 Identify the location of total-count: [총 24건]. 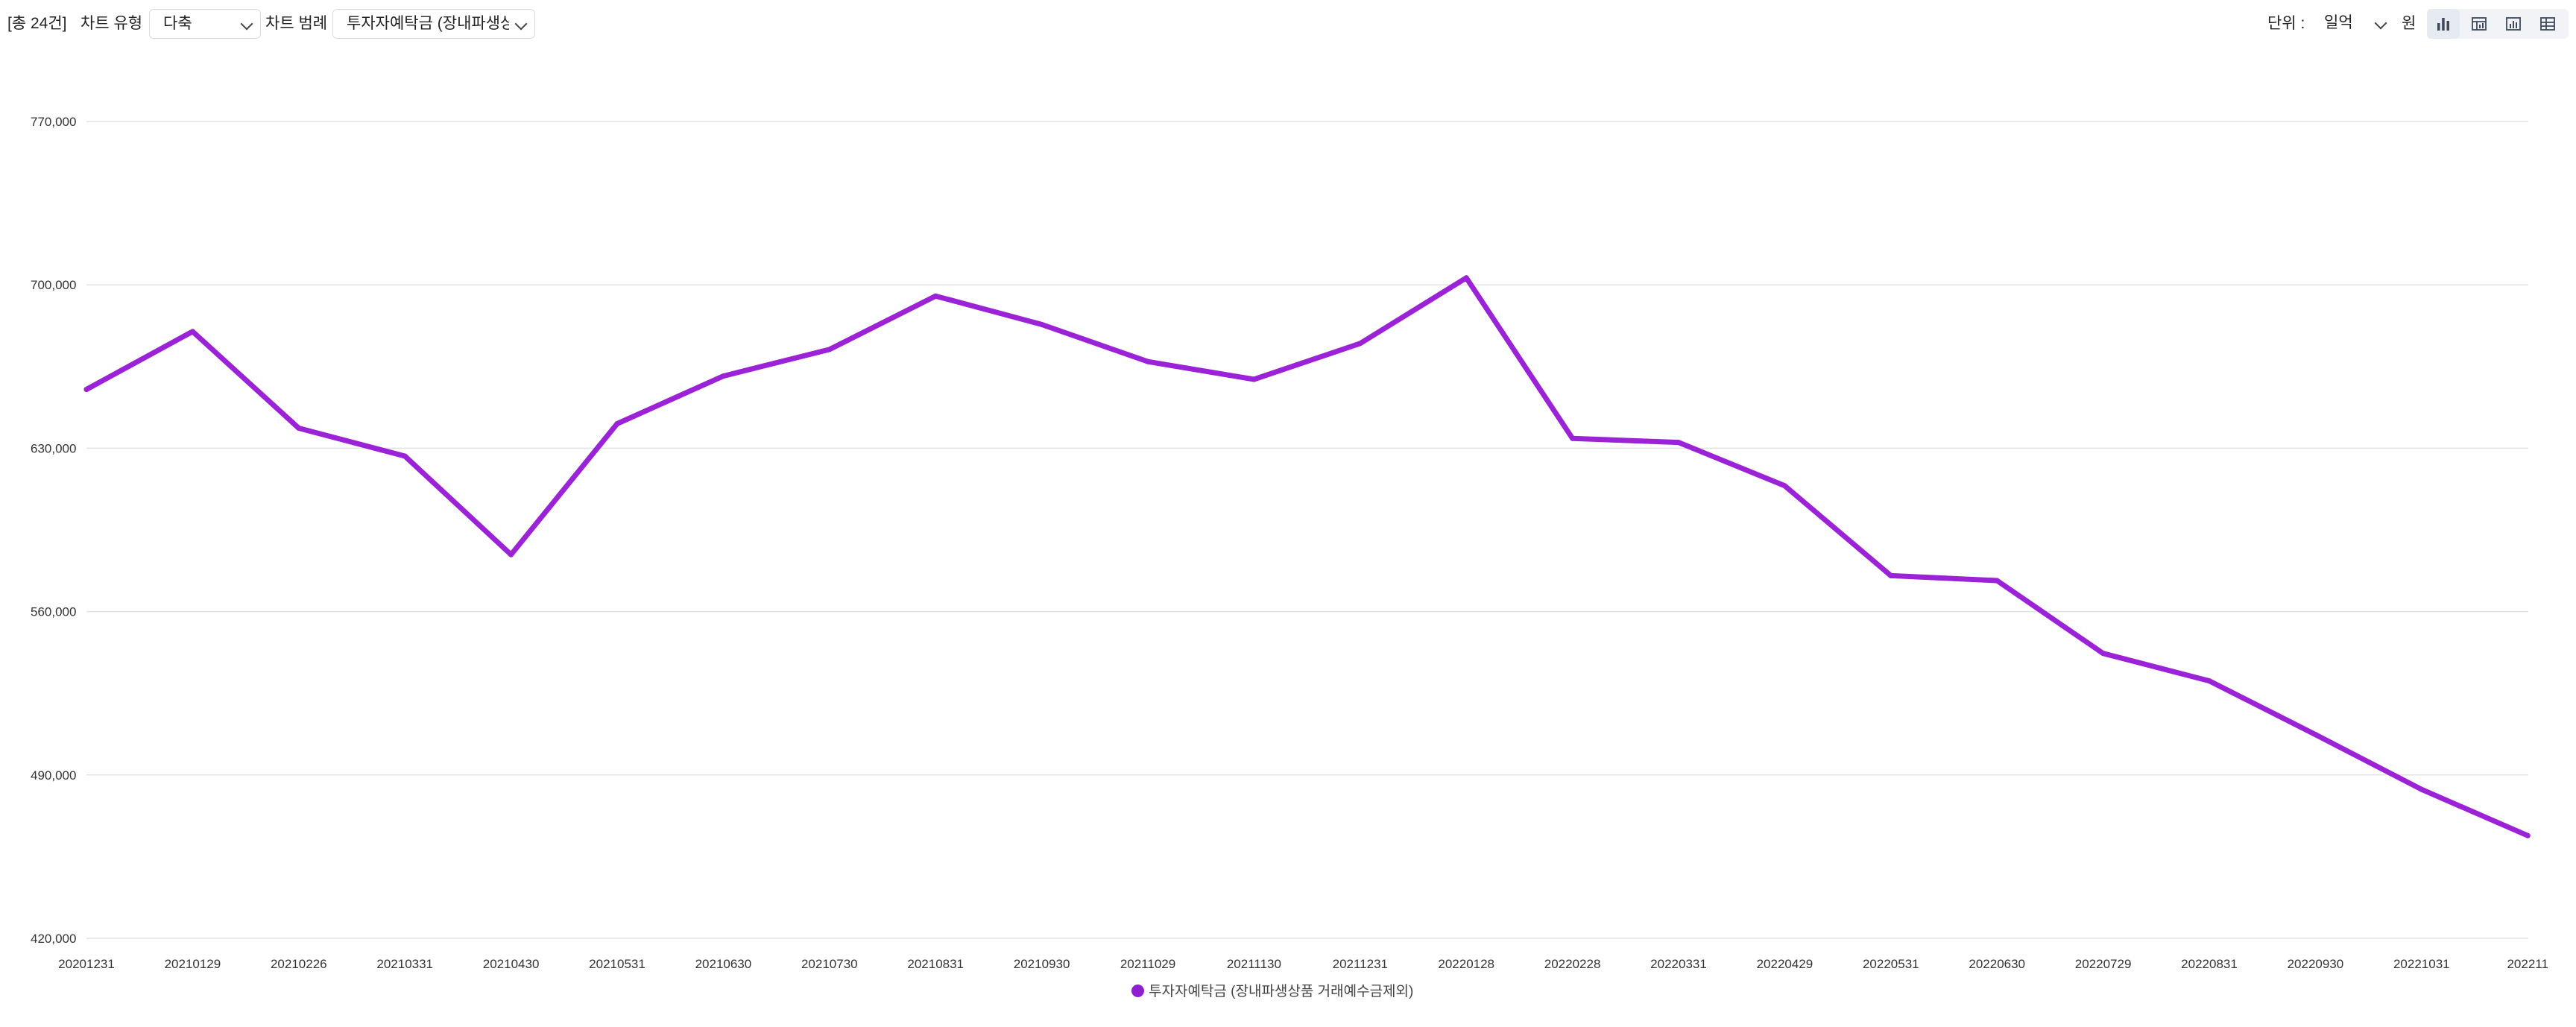
(37, 23).